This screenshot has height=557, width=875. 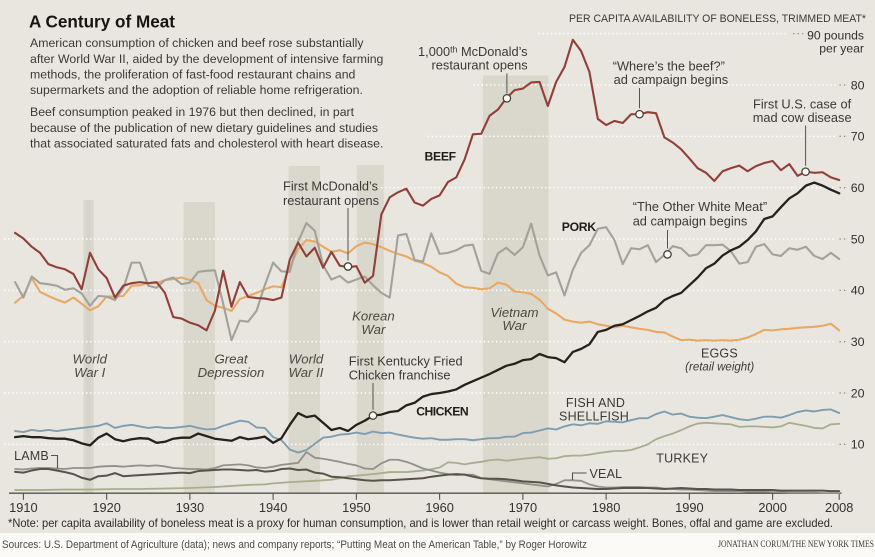 What do you see at coordinates (835, 35) in the screenshot?
I see `svg-text: 90 pounds` at bounding box center [835, 35].